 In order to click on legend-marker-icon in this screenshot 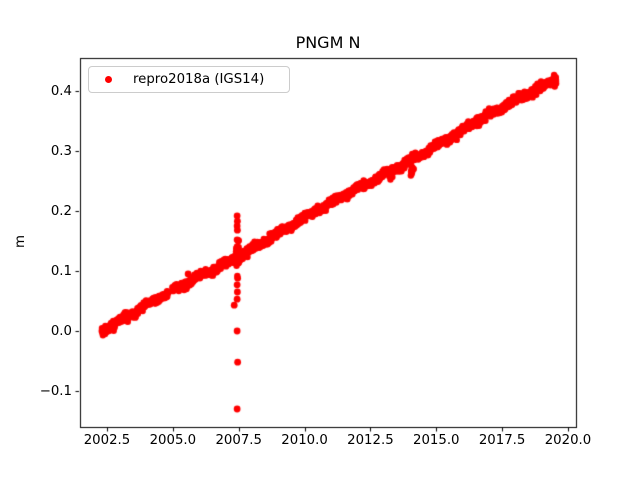, I will do `click(108, 79)`.